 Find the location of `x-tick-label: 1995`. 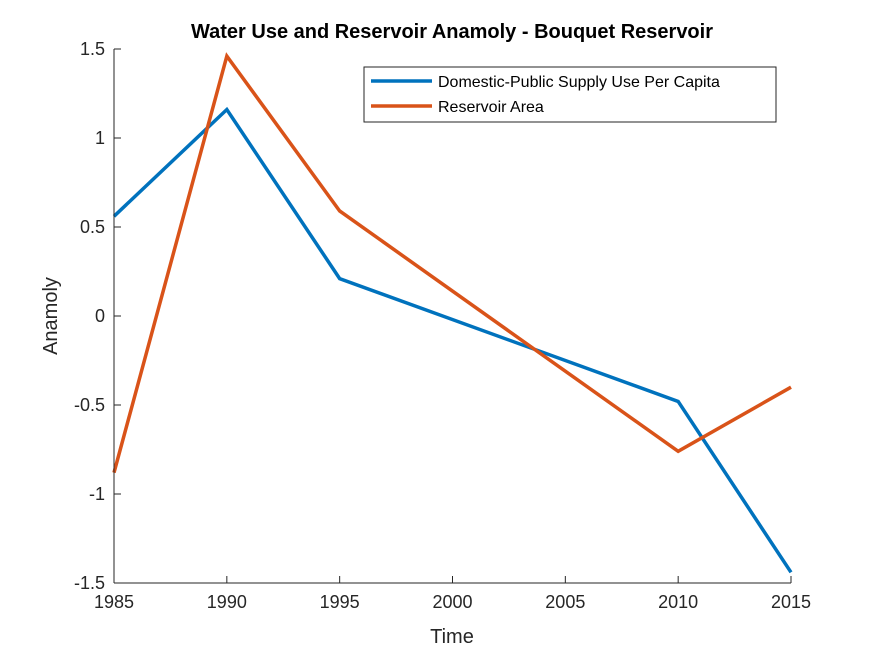

x-tick-label: 1995 is located at coordinates (340, 602).